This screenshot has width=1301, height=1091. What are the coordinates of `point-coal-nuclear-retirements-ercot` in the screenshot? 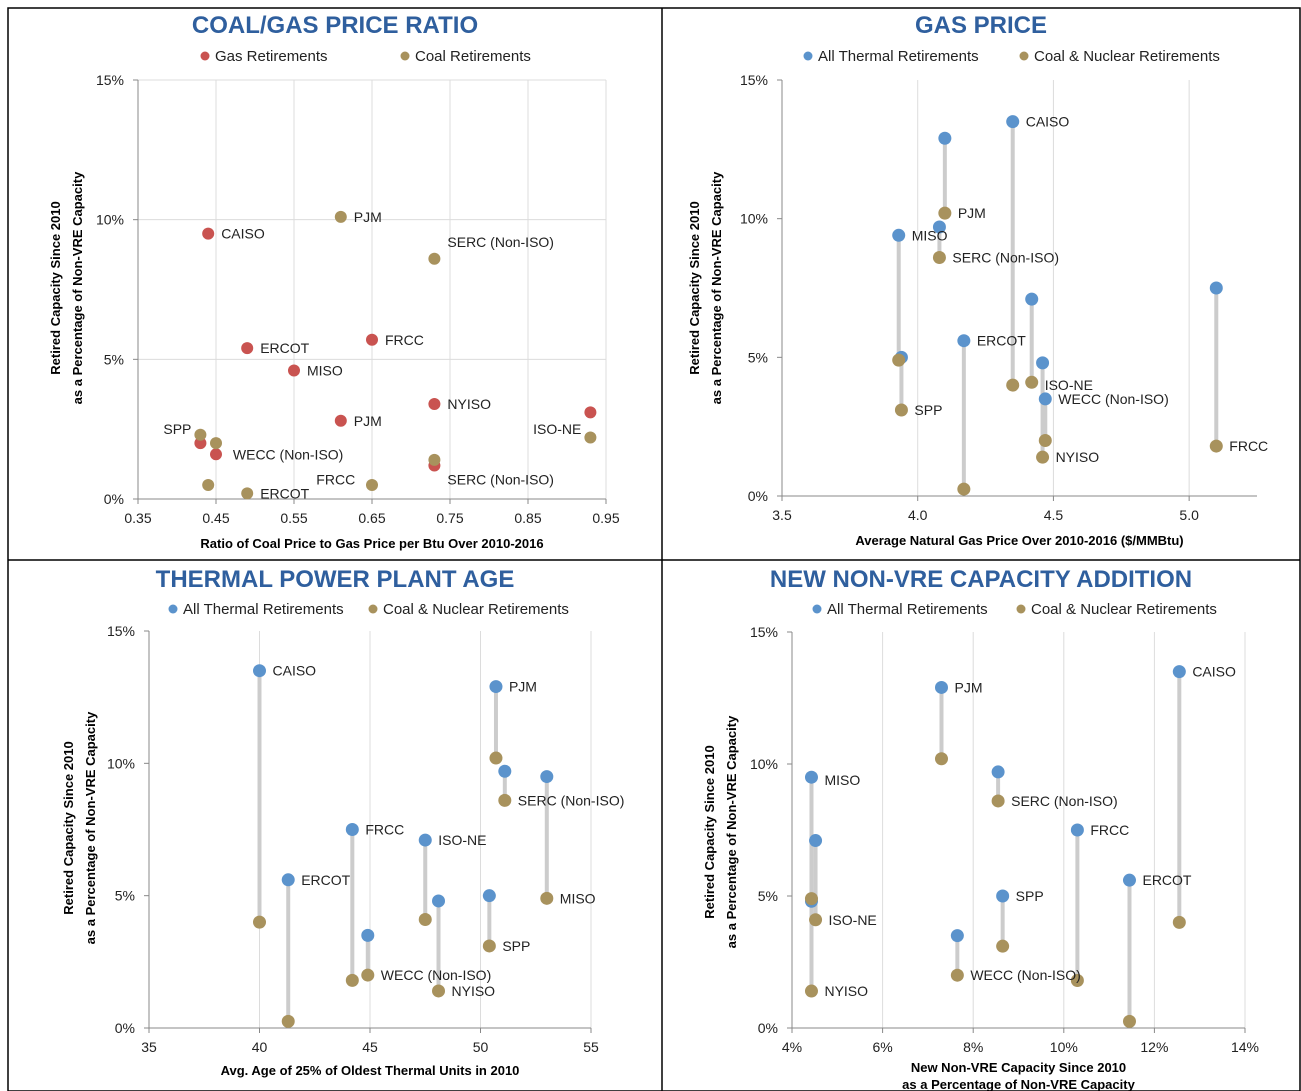 It's located at (1129, 1021).